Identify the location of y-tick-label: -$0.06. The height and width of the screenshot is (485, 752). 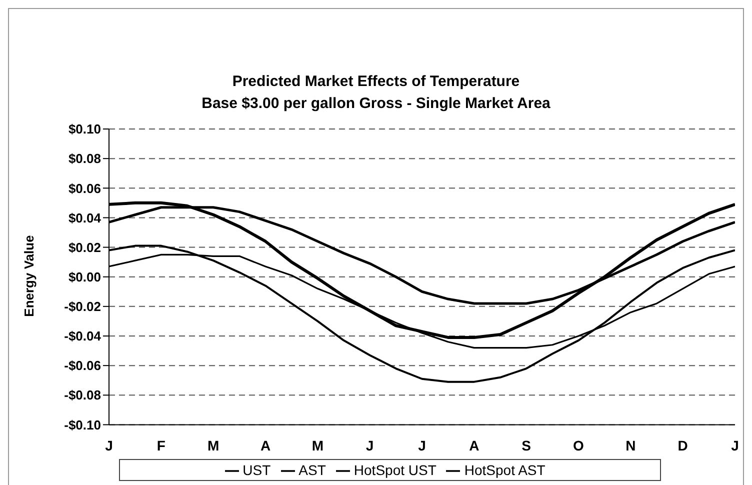
(82, 366).